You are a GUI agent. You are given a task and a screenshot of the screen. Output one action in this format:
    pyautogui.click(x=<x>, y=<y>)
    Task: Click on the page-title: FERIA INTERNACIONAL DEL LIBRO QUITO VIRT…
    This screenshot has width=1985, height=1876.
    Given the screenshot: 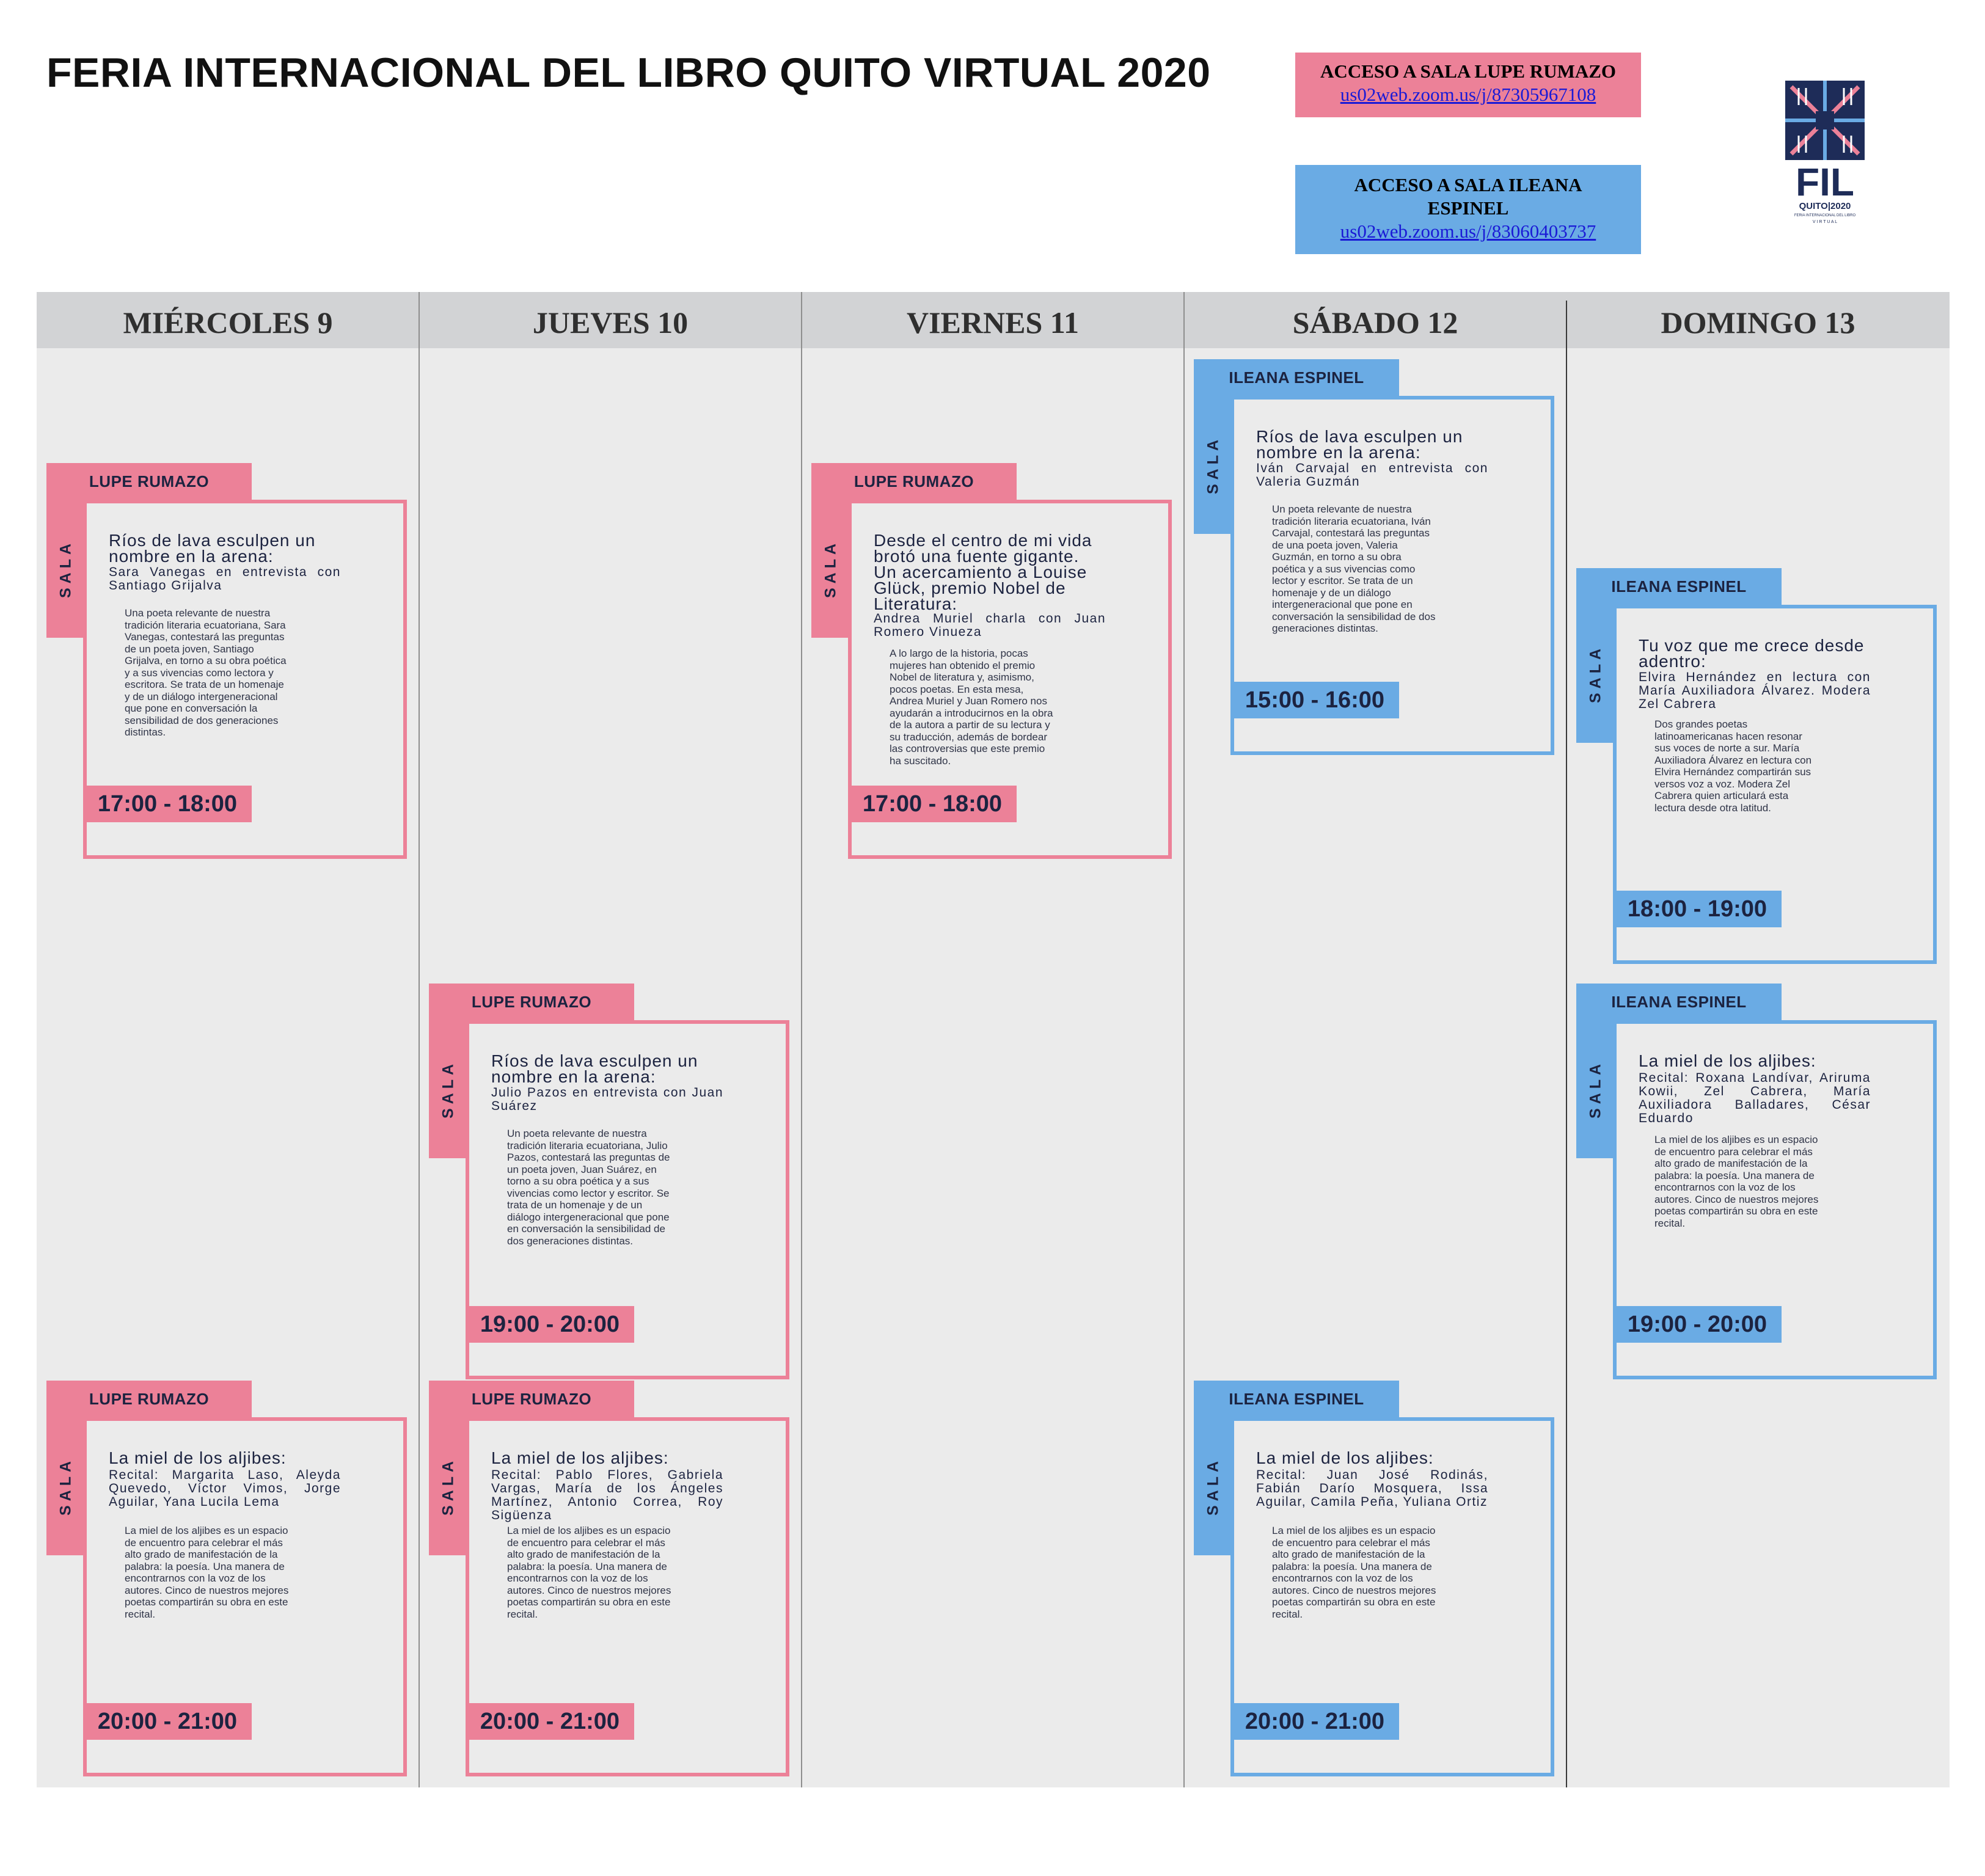 What is the action you would take?
    pyautogui.click(x=628, y=72)
    